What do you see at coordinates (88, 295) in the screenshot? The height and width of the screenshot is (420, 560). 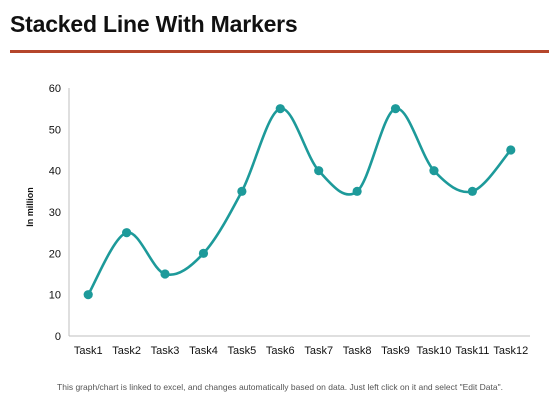 I see `data-point-task1` at bounding box center [88, 295].